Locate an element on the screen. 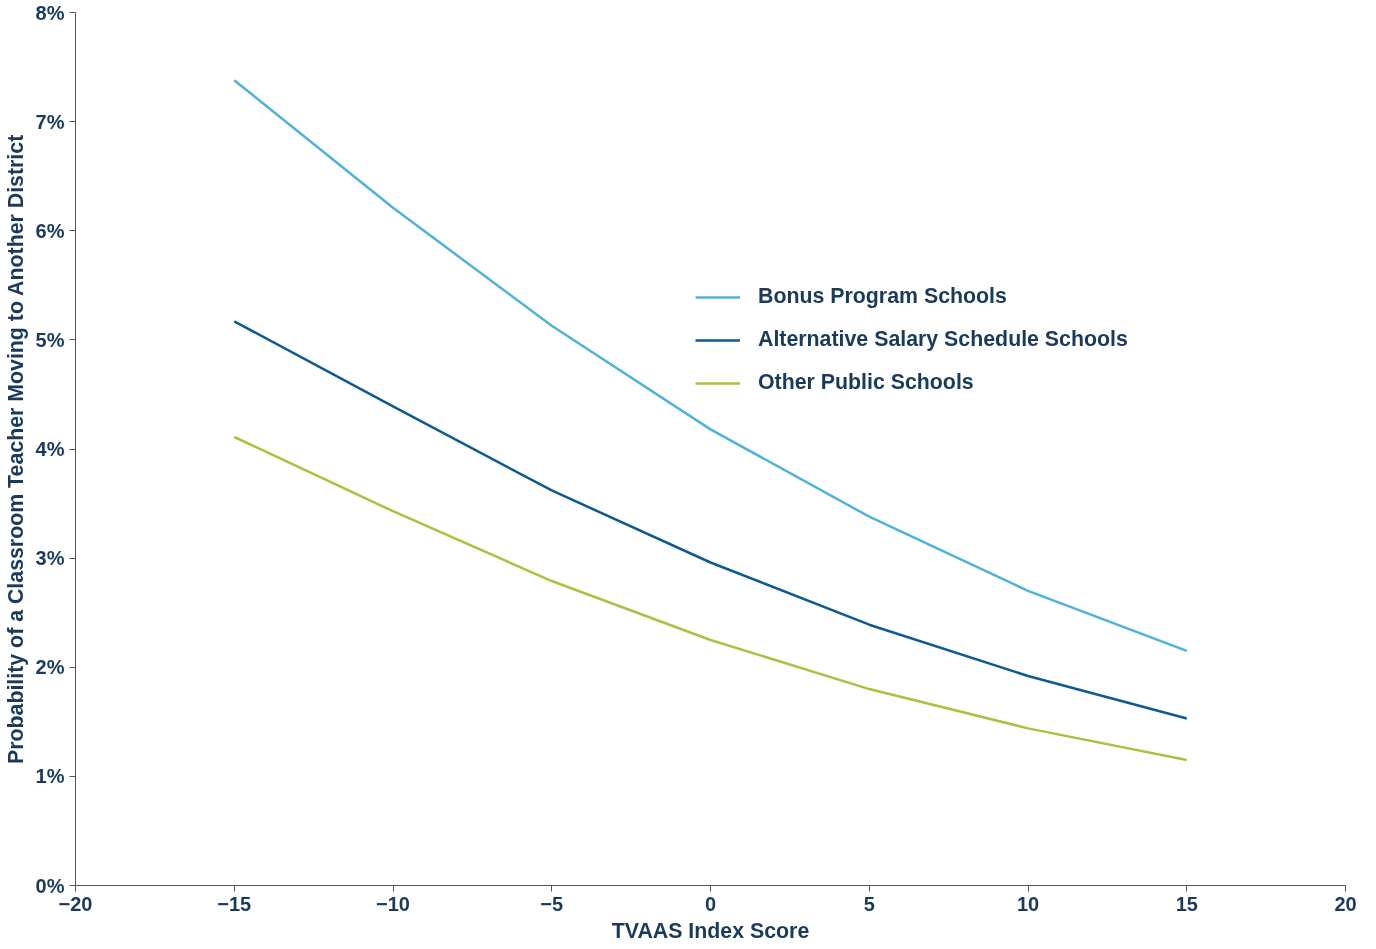  x-tick-label: 10 is located at coordinates (1028, 903).